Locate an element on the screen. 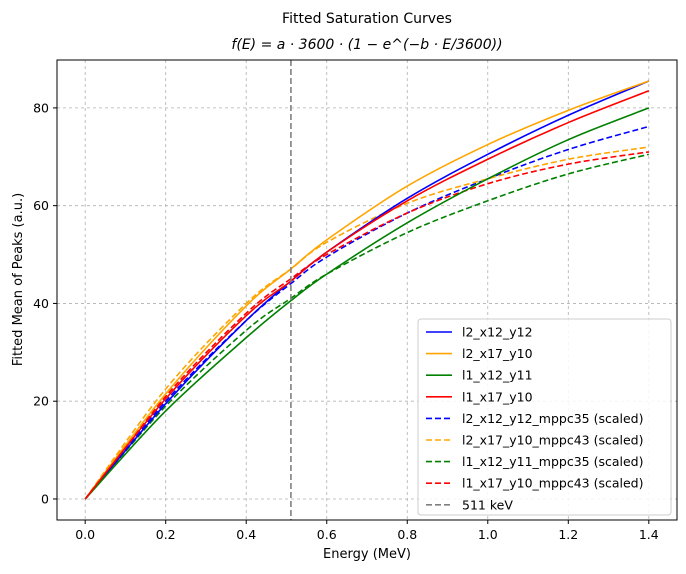 The height and width of the screenshot is (574, 686). x-tick-label: 0.8 is located at coordinates (407, 534).